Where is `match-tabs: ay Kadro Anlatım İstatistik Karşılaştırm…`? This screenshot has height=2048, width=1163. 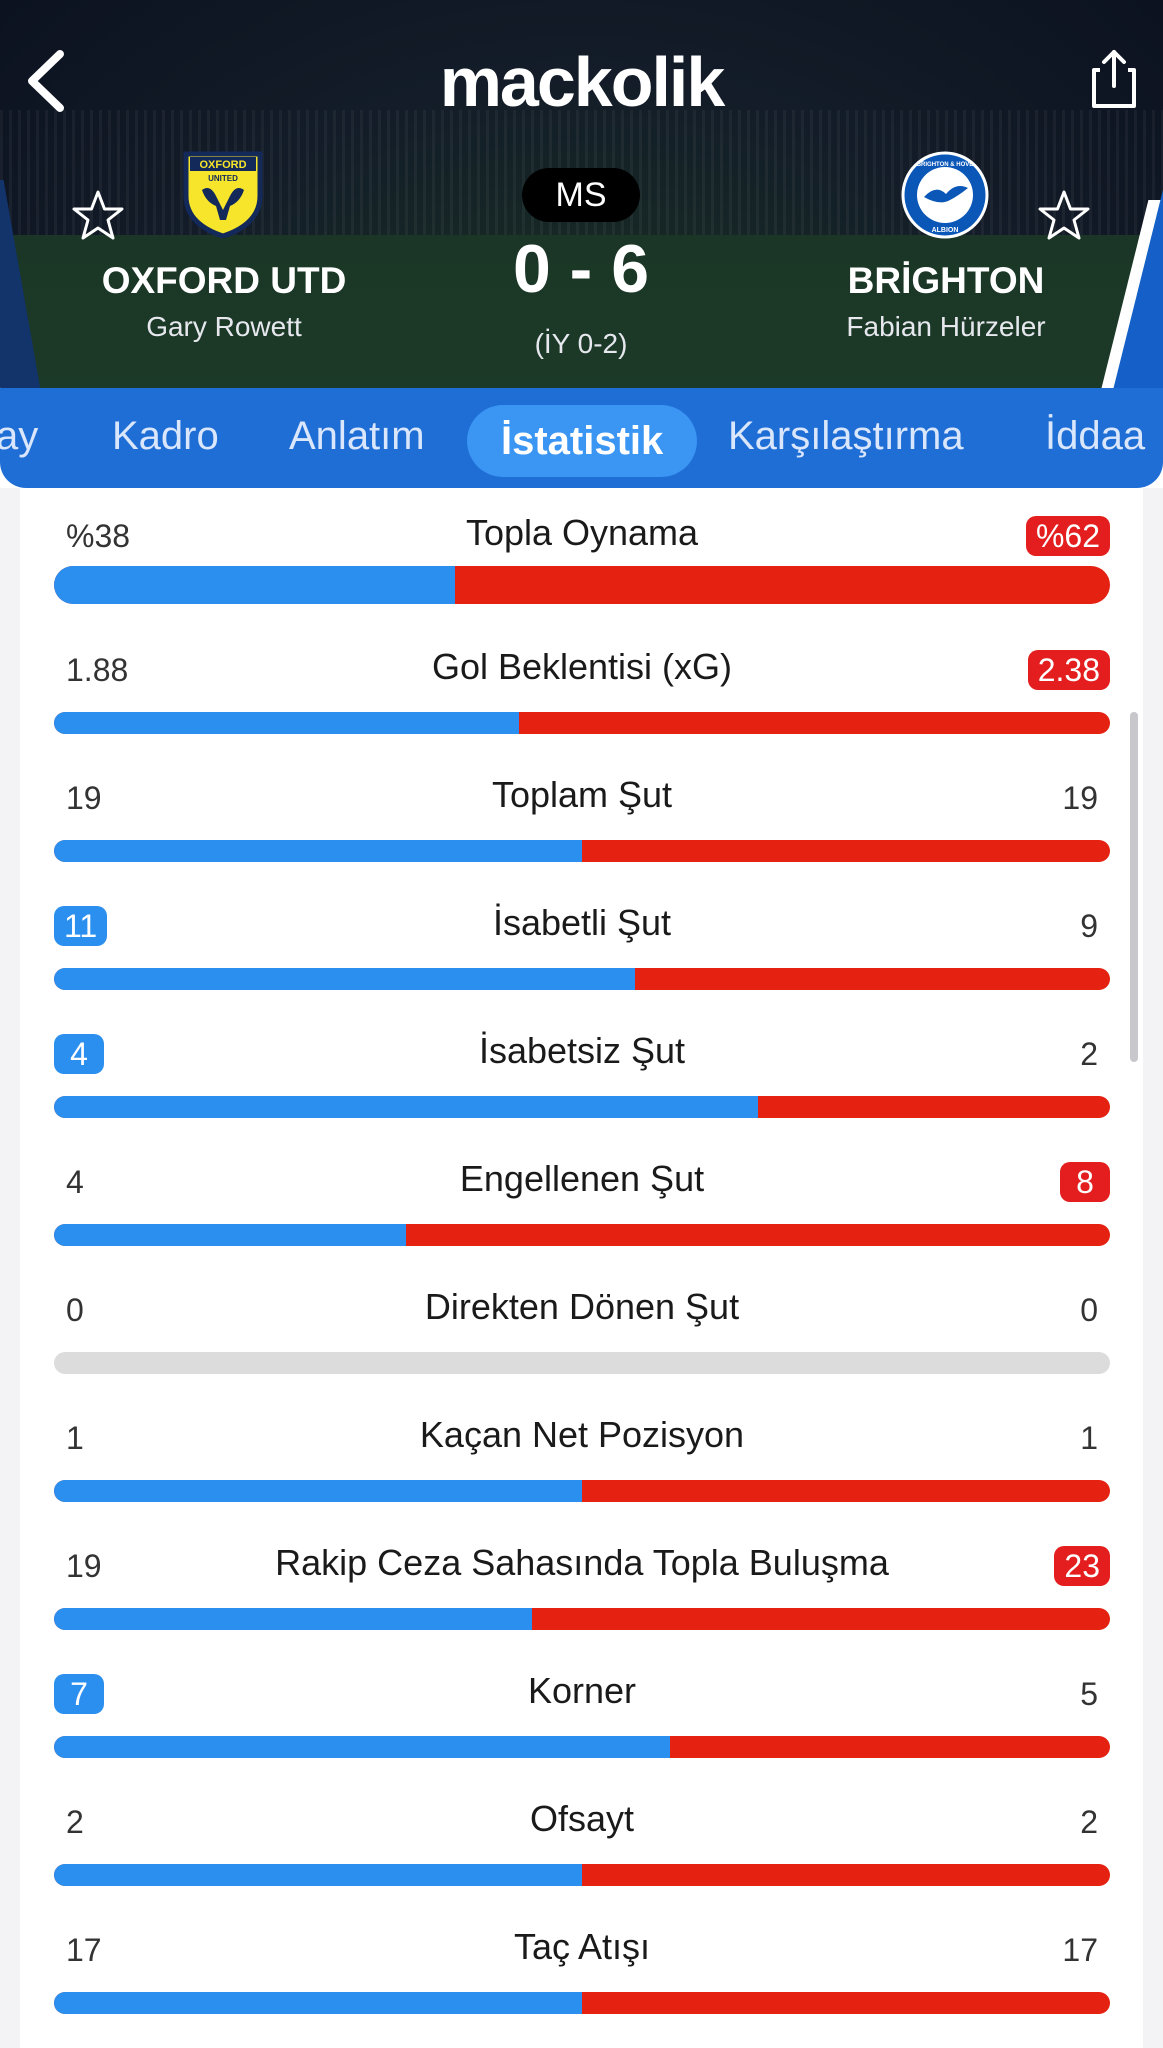
match-tabs: ay Kadro Anlatım İstatistik Karşılaştırm… is located at coordinates (581, 438).